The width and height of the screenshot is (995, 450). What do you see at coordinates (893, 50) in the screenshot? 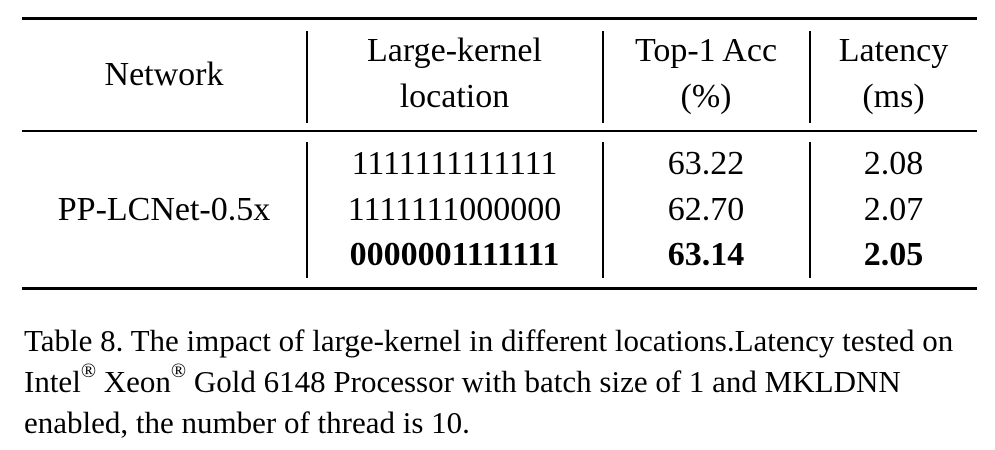
I see `header-latency-line1: Latency` at bounding box center [893, 50].